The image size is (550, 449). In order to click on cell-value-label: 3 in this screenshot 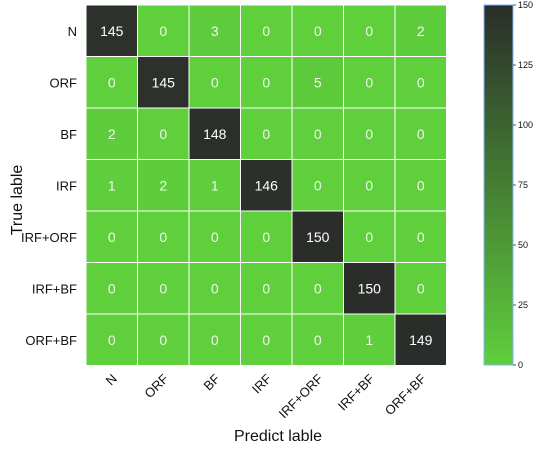, I will do `click(215, 31)`.